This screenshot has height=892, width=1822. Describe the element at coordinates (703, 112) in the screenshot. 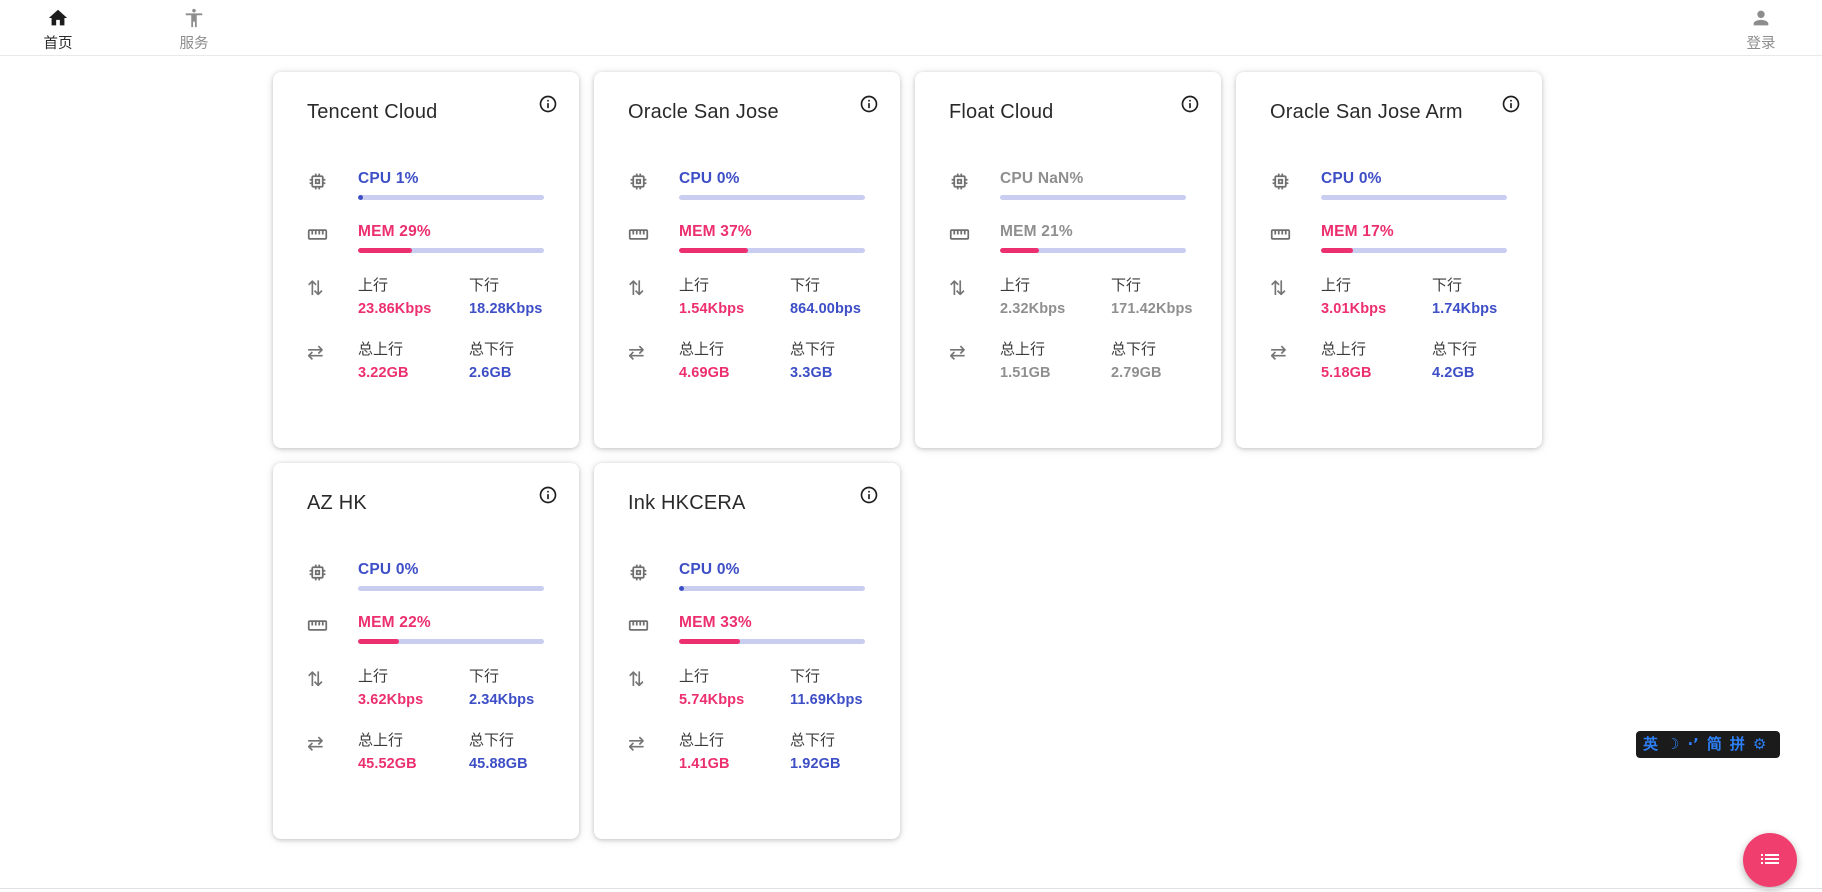

I see `server-name: Oracle San Jose` at that location.